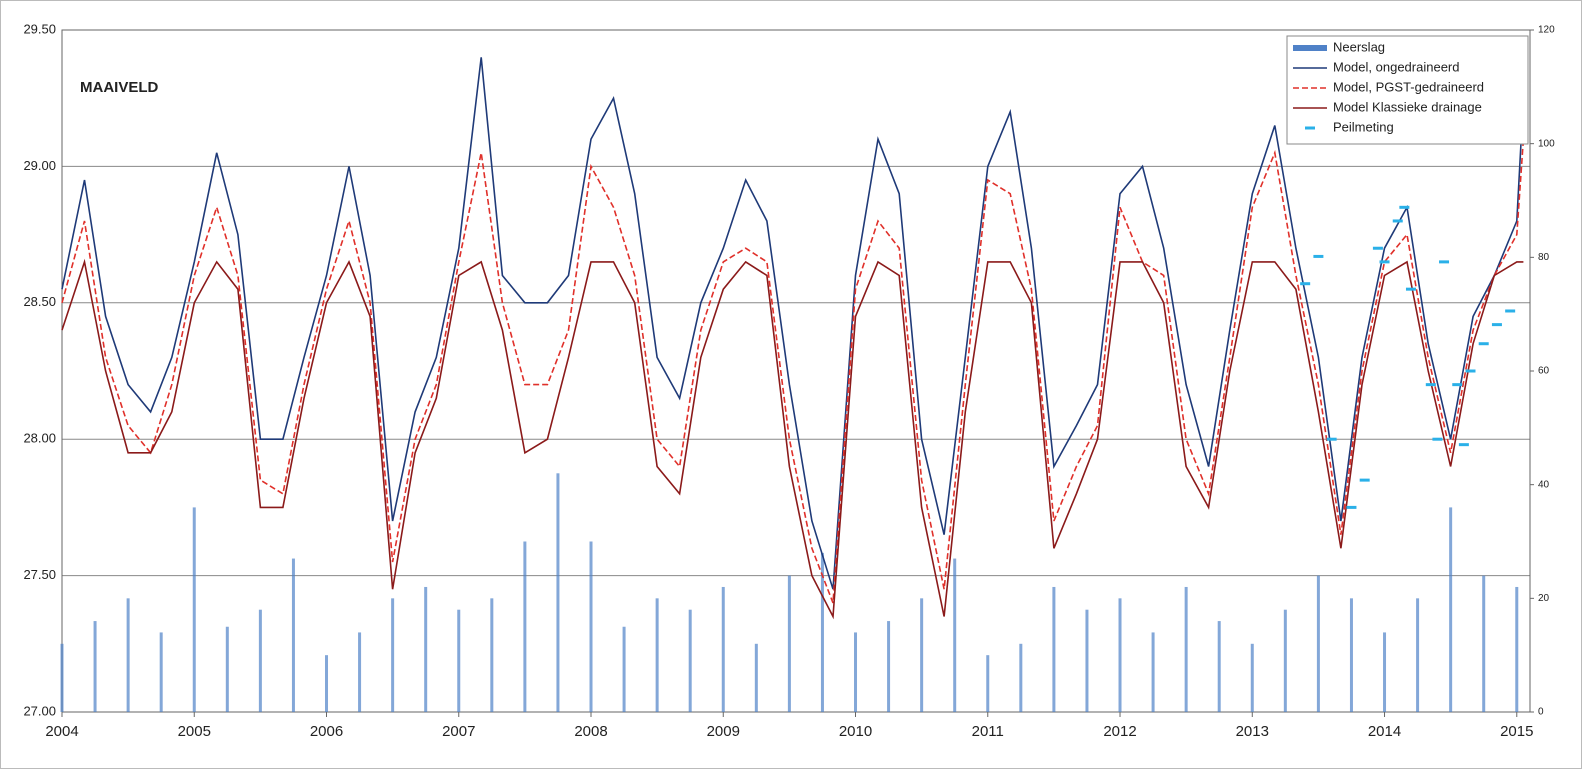 The height and width of the screenshot is (769, 1582). Describe the element at coordinates (723, 731) in the screenshot. I see `x-tick-label: 2009` at that location.